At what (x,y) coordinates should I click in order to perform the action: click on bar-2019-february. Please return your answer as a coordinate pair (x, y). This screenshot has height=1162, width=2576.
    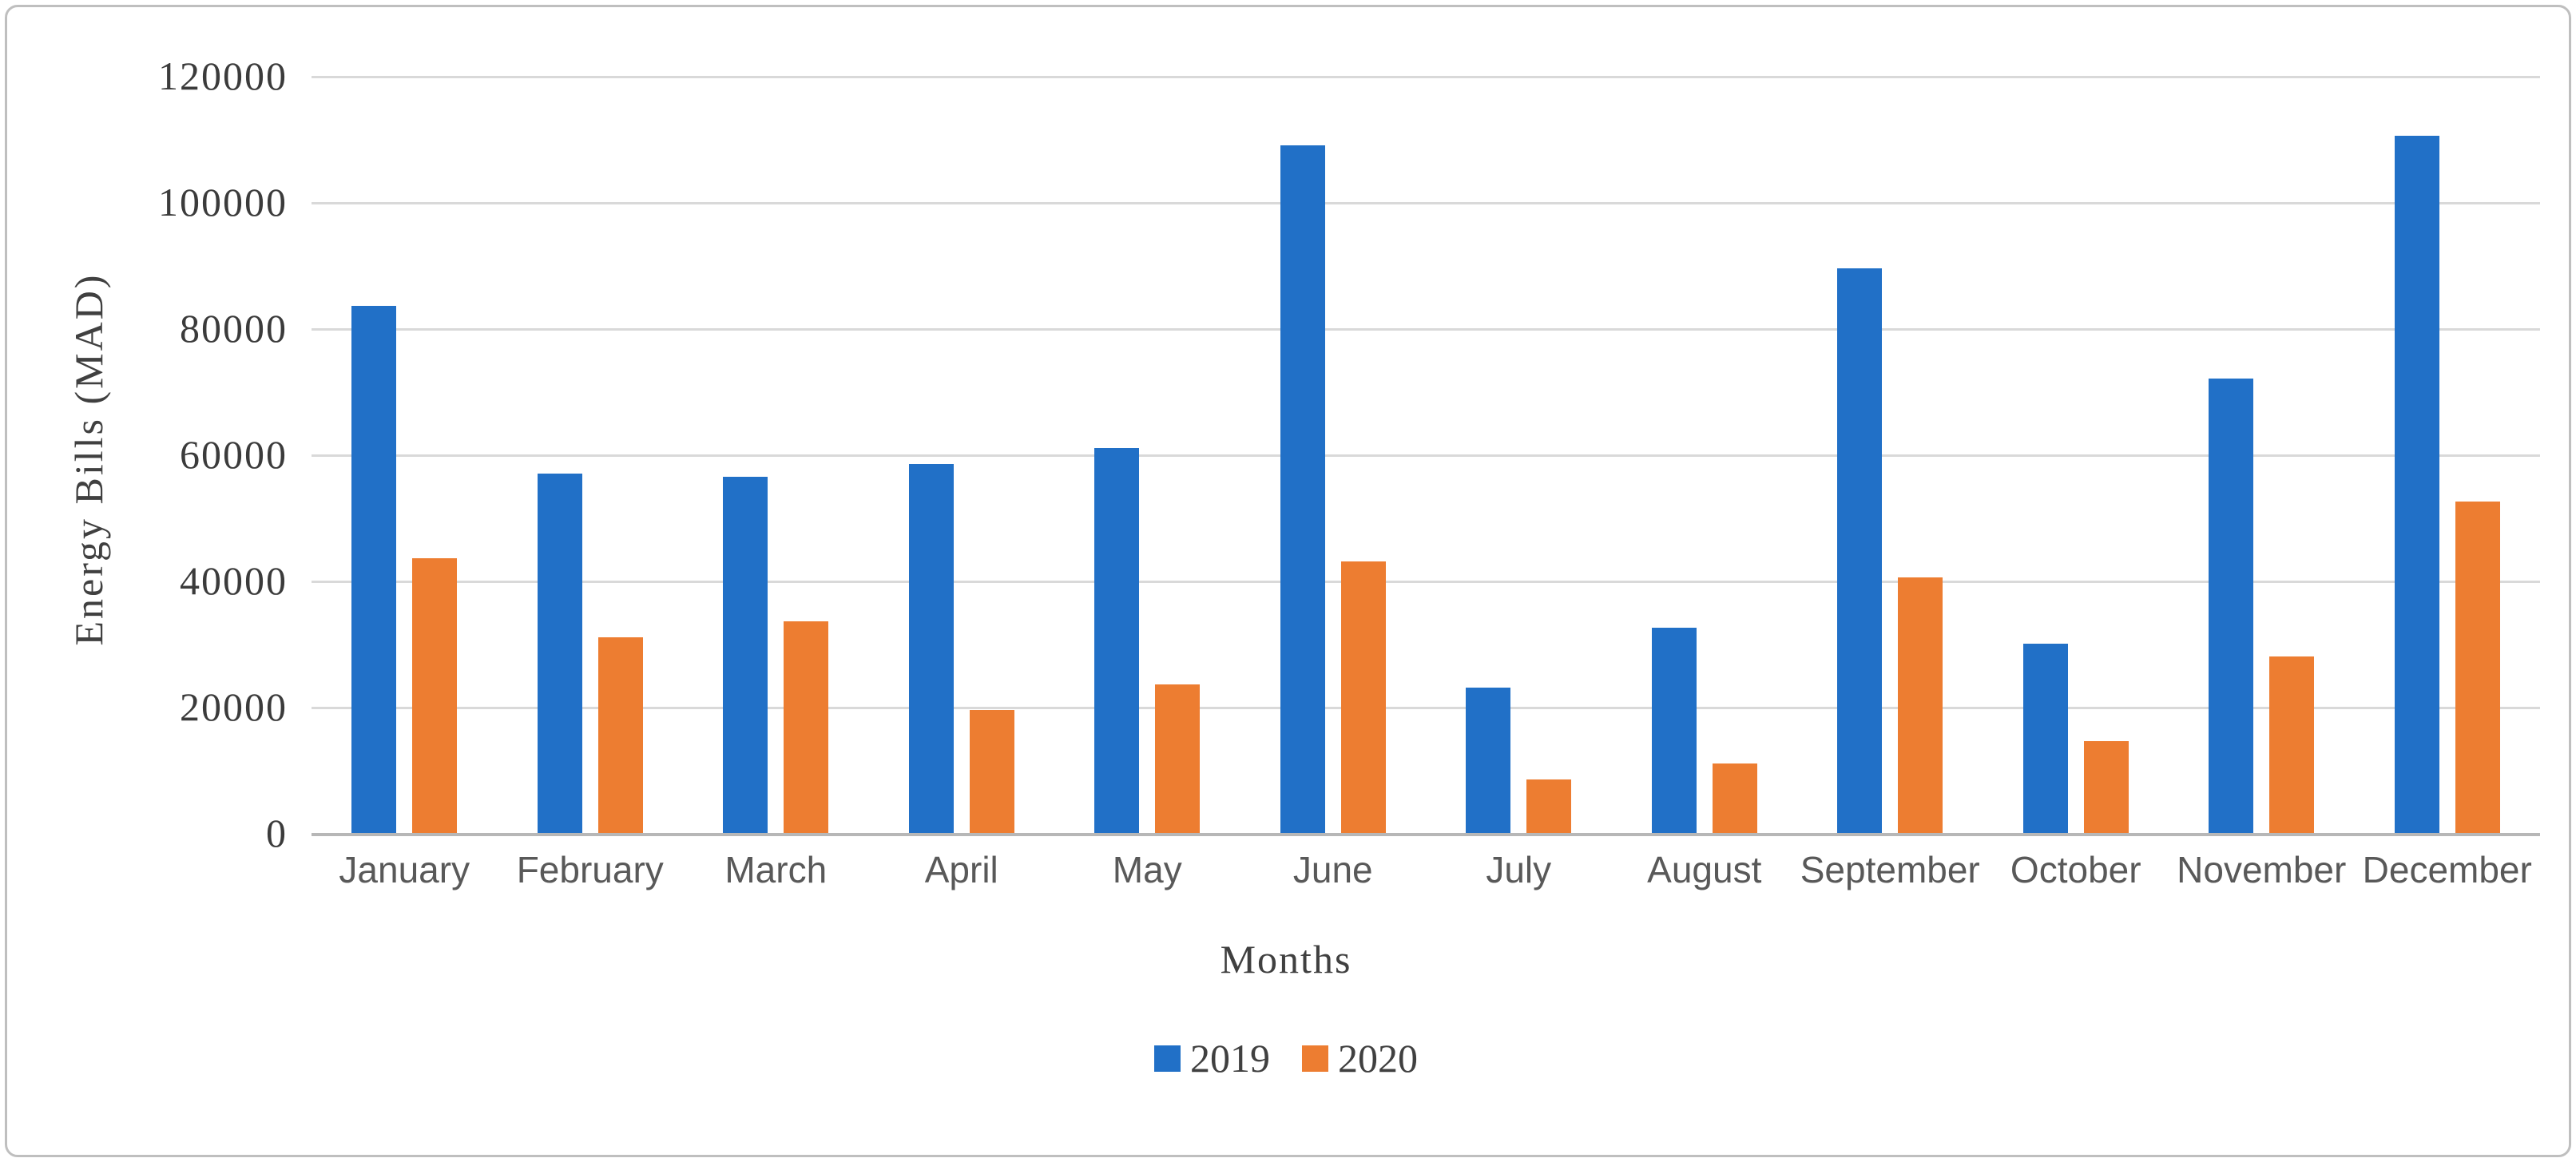
    Looking at the image, I should click on (559, 653).